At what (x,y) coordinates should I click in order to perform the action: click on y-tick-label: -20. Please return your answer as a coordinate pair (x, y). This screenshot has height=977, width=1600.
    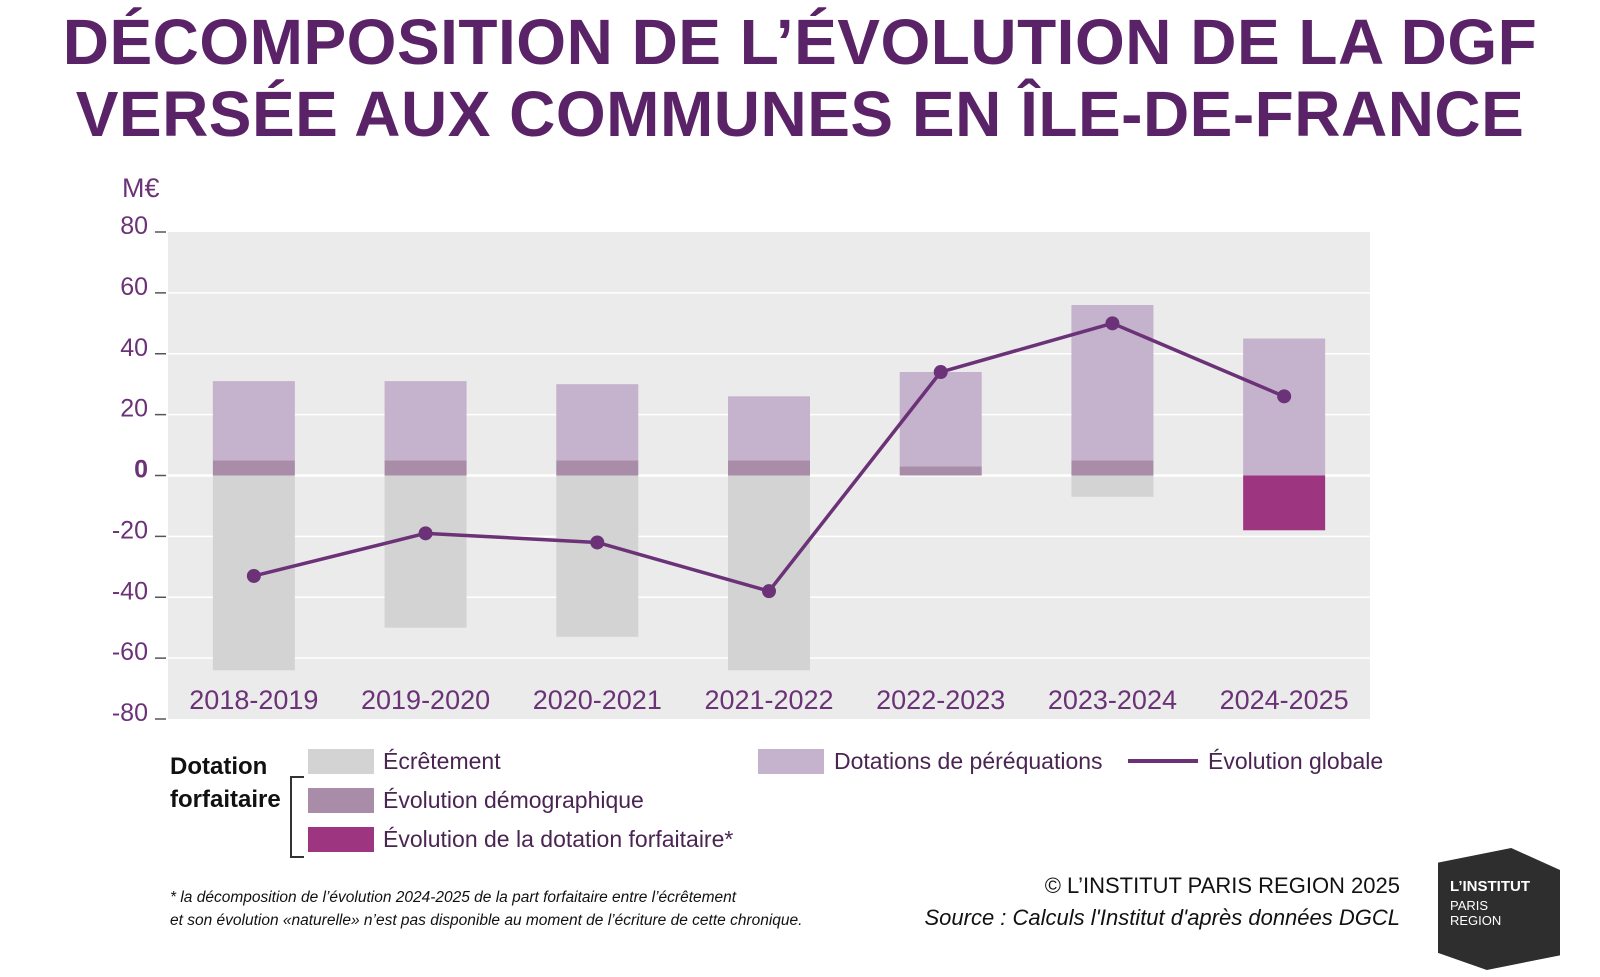
    Looking at the image, I should click on (130, 530).